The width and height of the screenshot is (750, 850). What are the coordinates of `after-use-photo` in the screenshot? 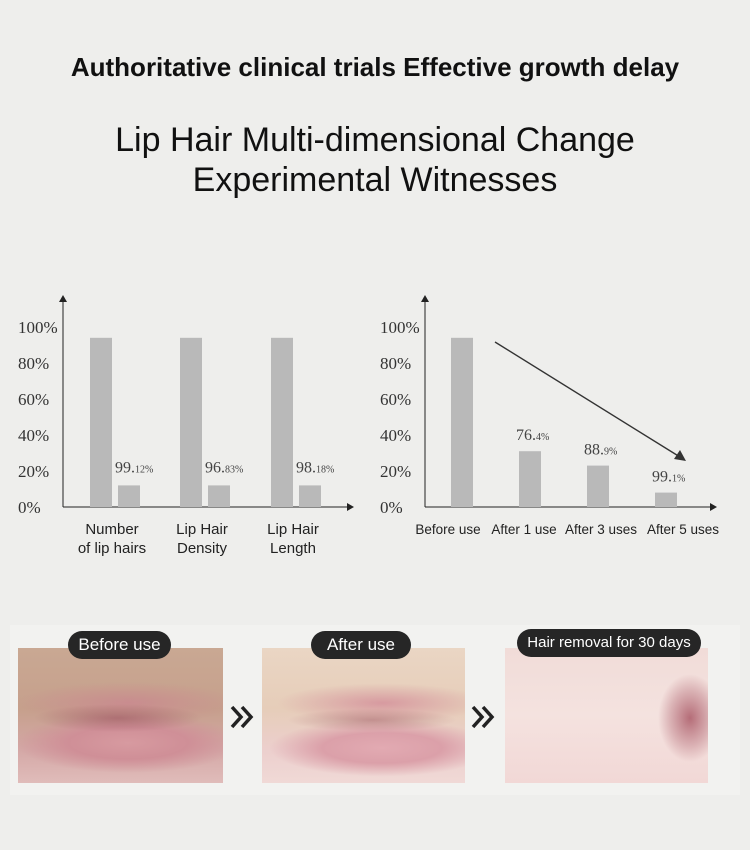 It's located at (363, 715).